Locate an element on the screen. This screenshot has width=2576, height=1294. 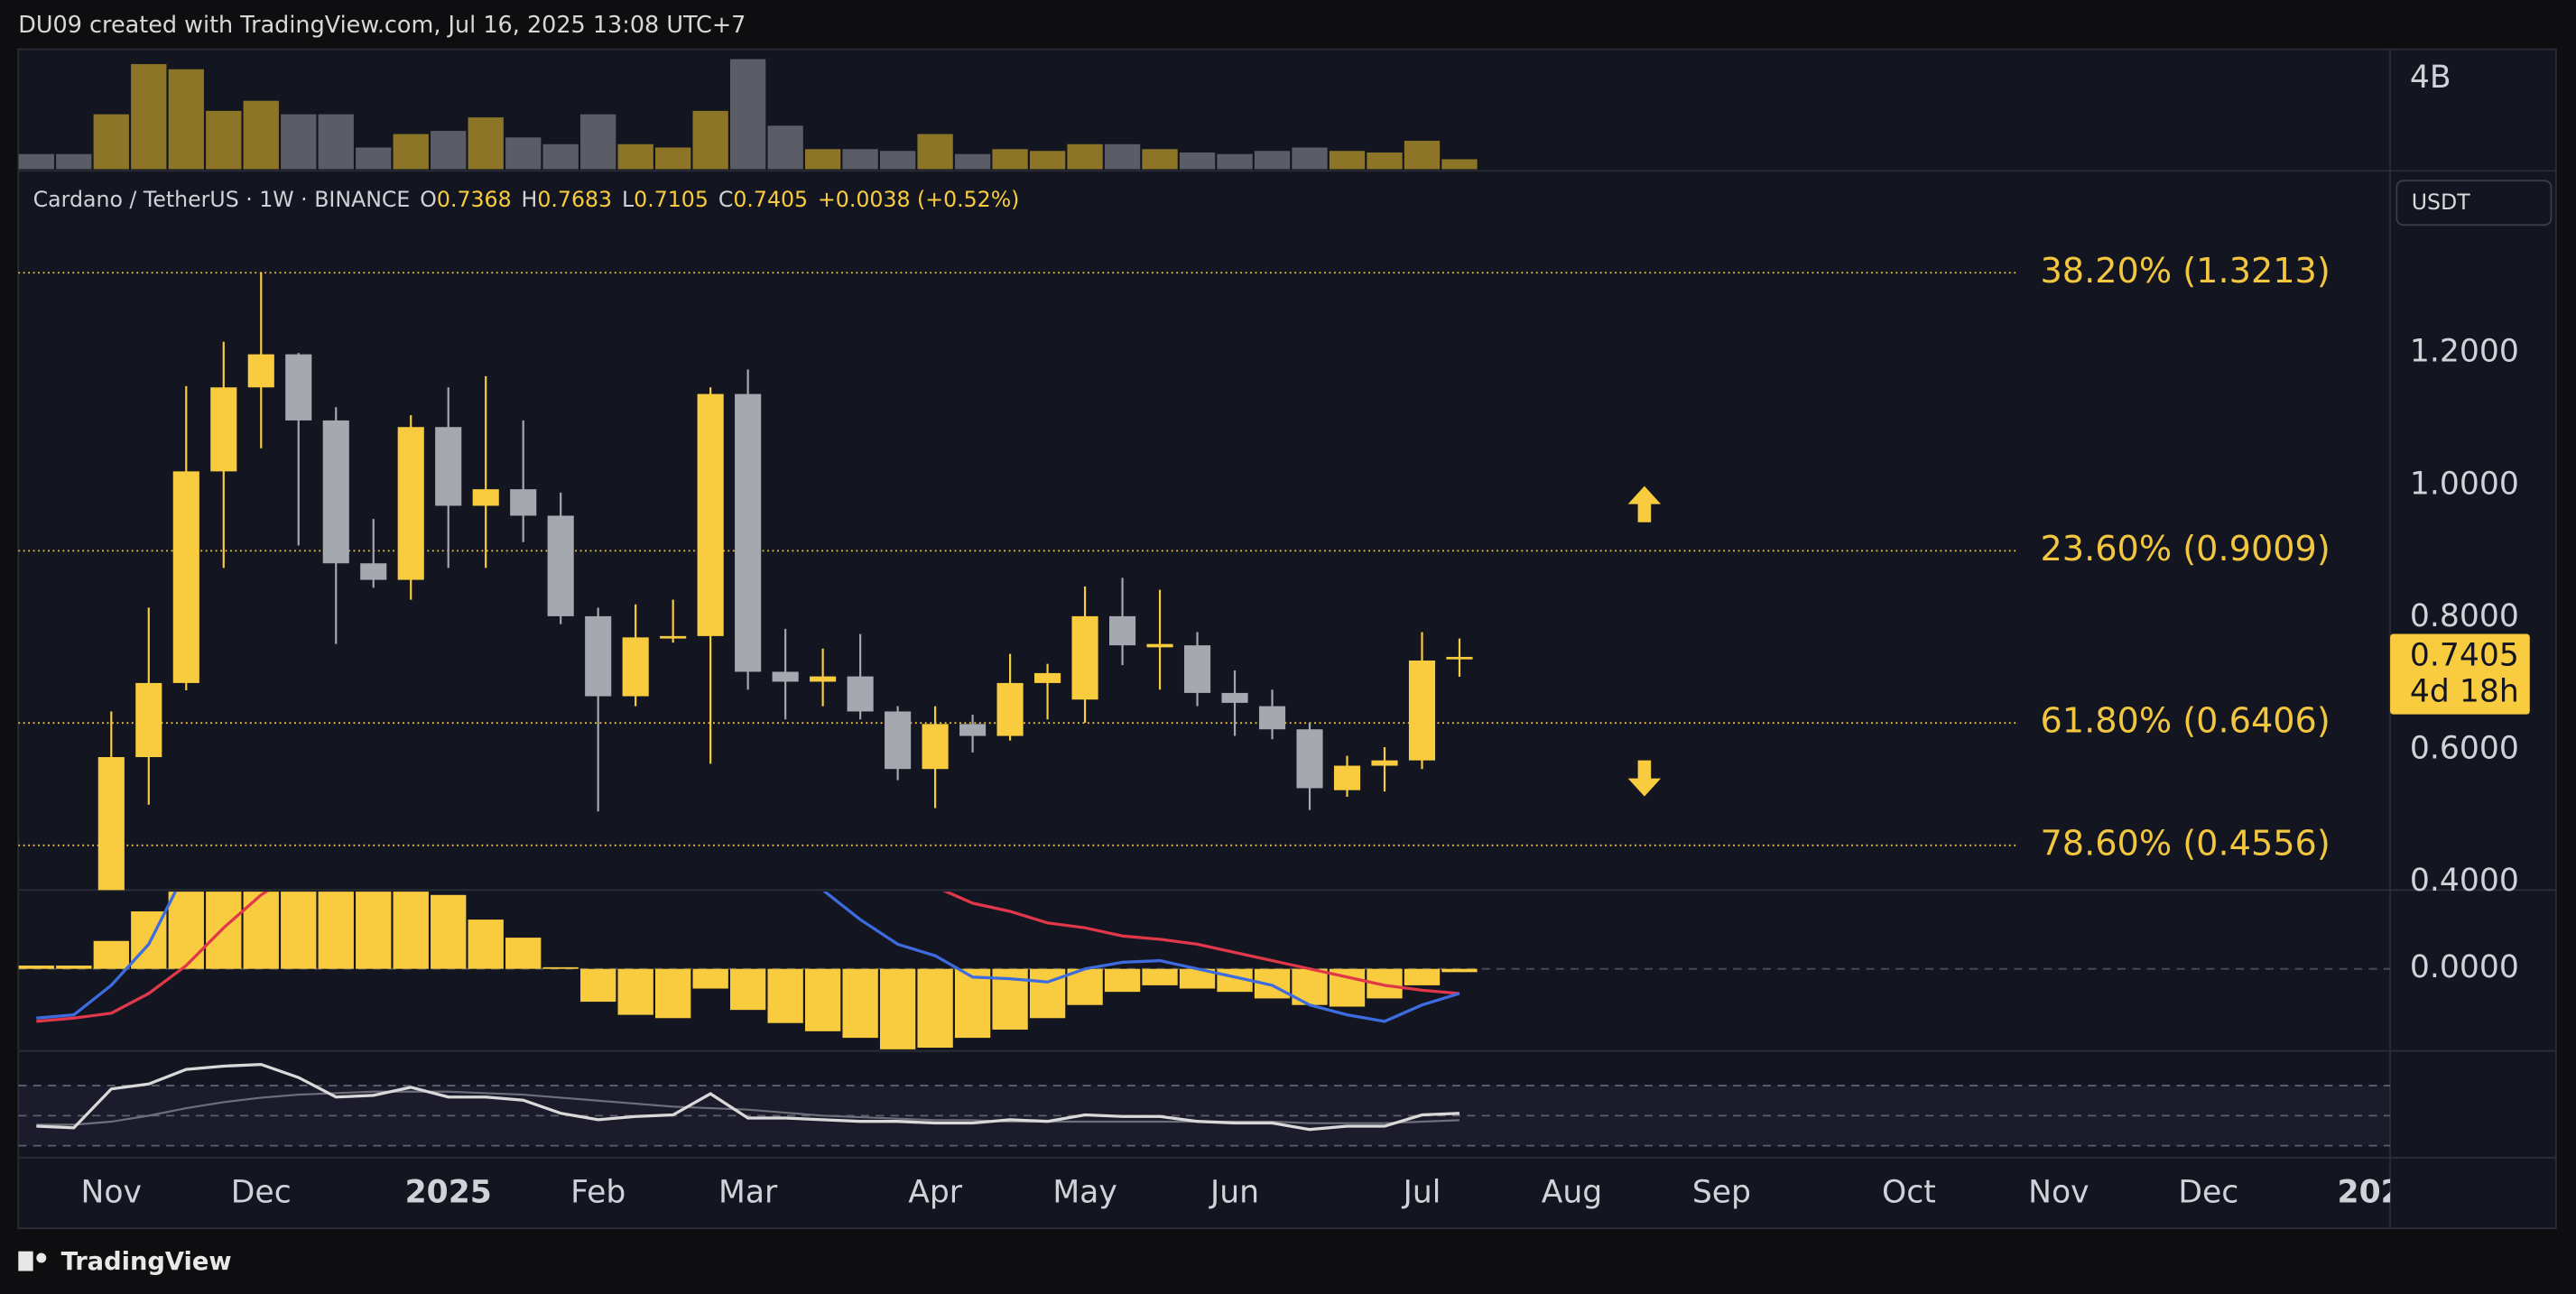
x-tick-label: Nov is located at coordinates (112, 1192).